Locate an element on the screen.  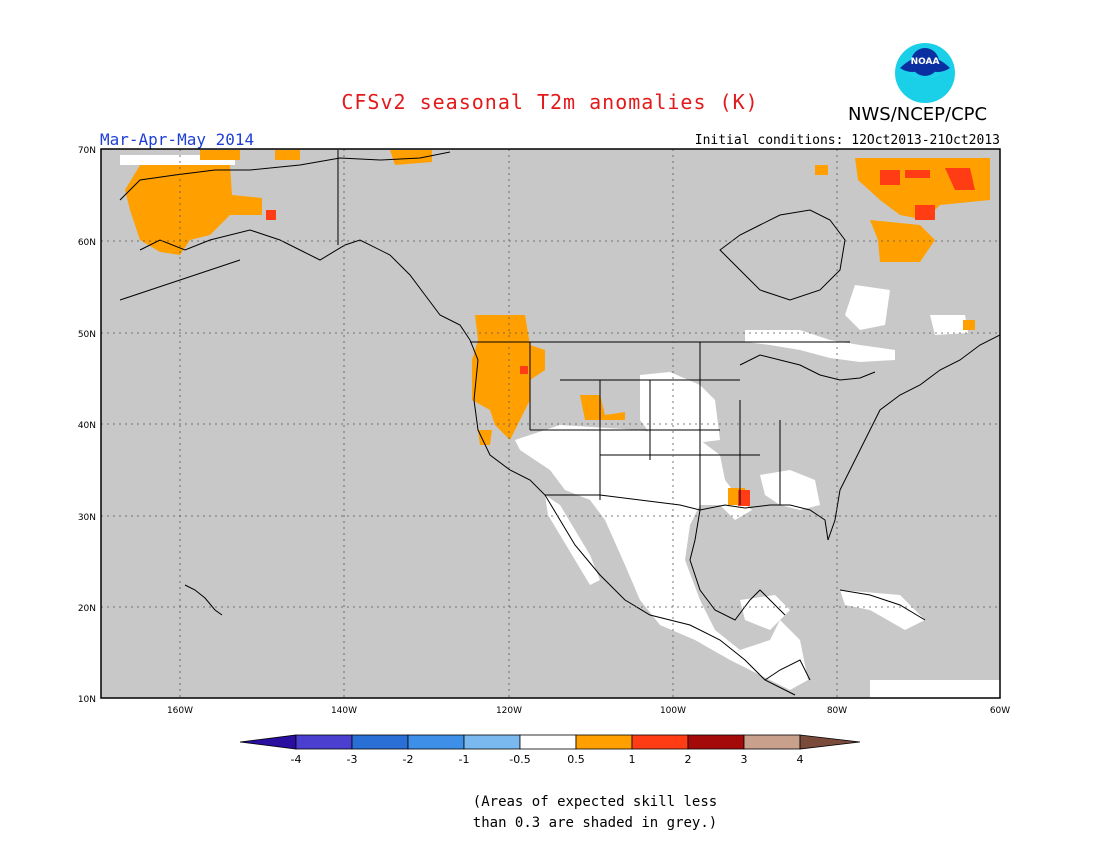
warm-anomaly-california is located at coordinates (485, 437).